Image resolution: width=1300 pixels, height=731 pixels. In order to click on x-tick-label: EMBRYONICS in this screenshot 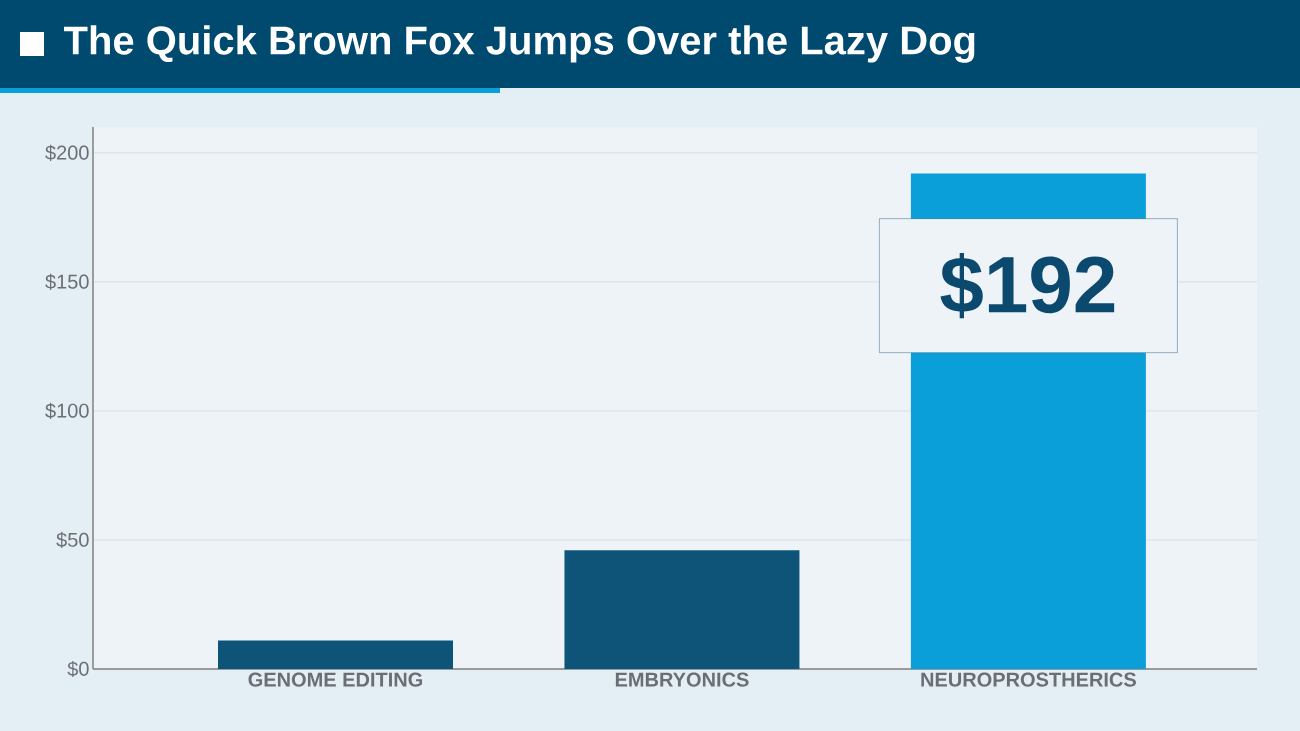, I will do `click(682, 679)`.